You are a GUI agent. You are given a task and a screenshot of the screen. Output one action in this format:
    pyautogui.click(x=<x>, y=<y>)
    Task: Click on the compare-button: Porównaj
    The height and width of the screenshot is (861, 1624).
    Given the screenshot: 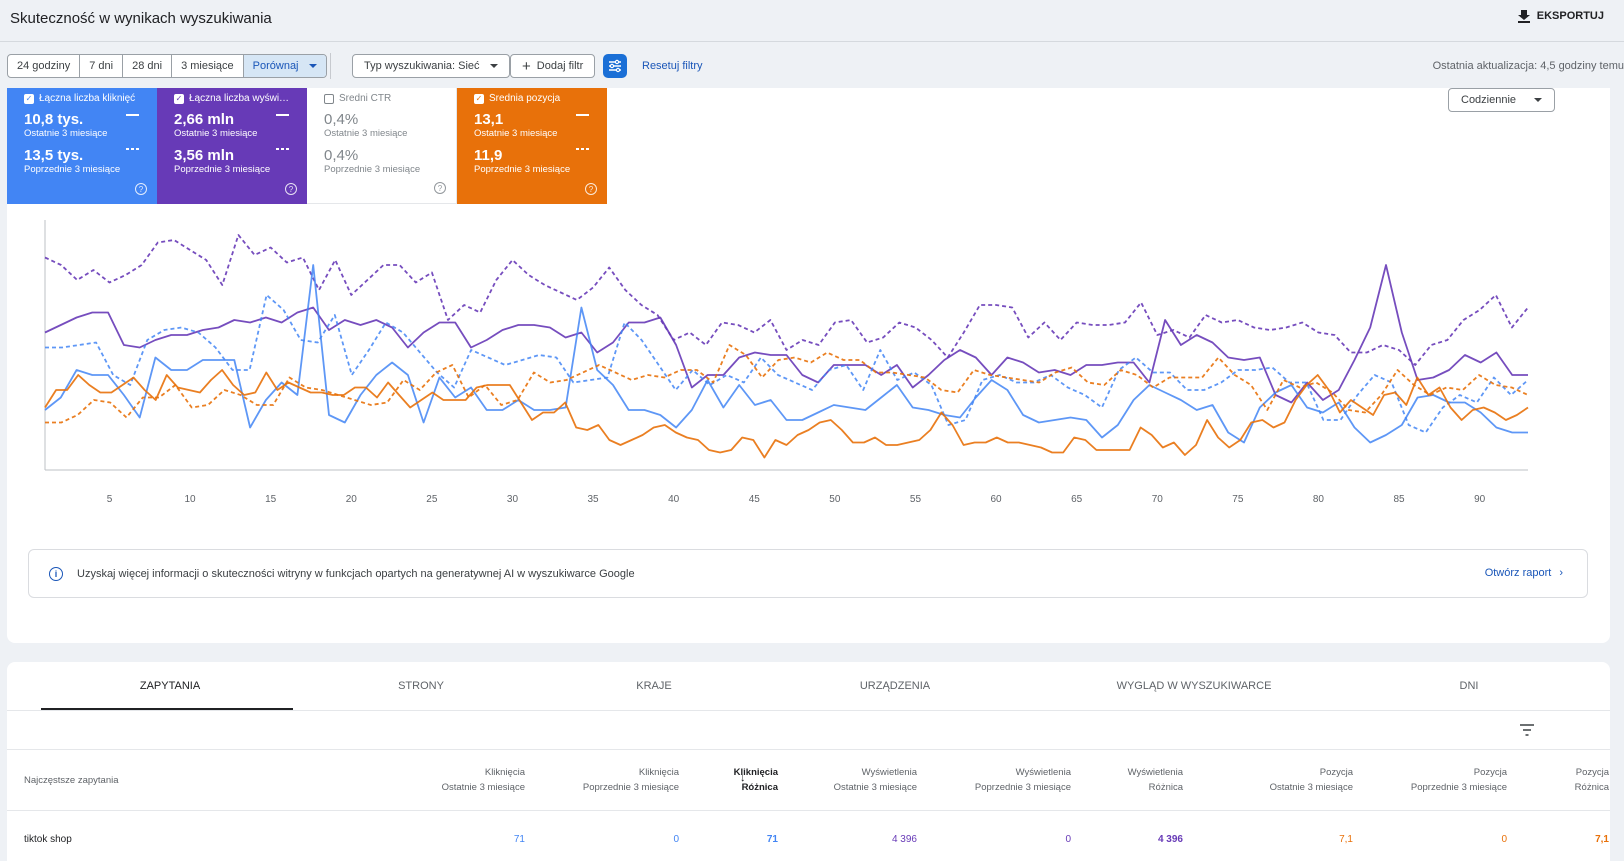 What is the action you would take?
    pyautogui.click(x=284, y=66)
    